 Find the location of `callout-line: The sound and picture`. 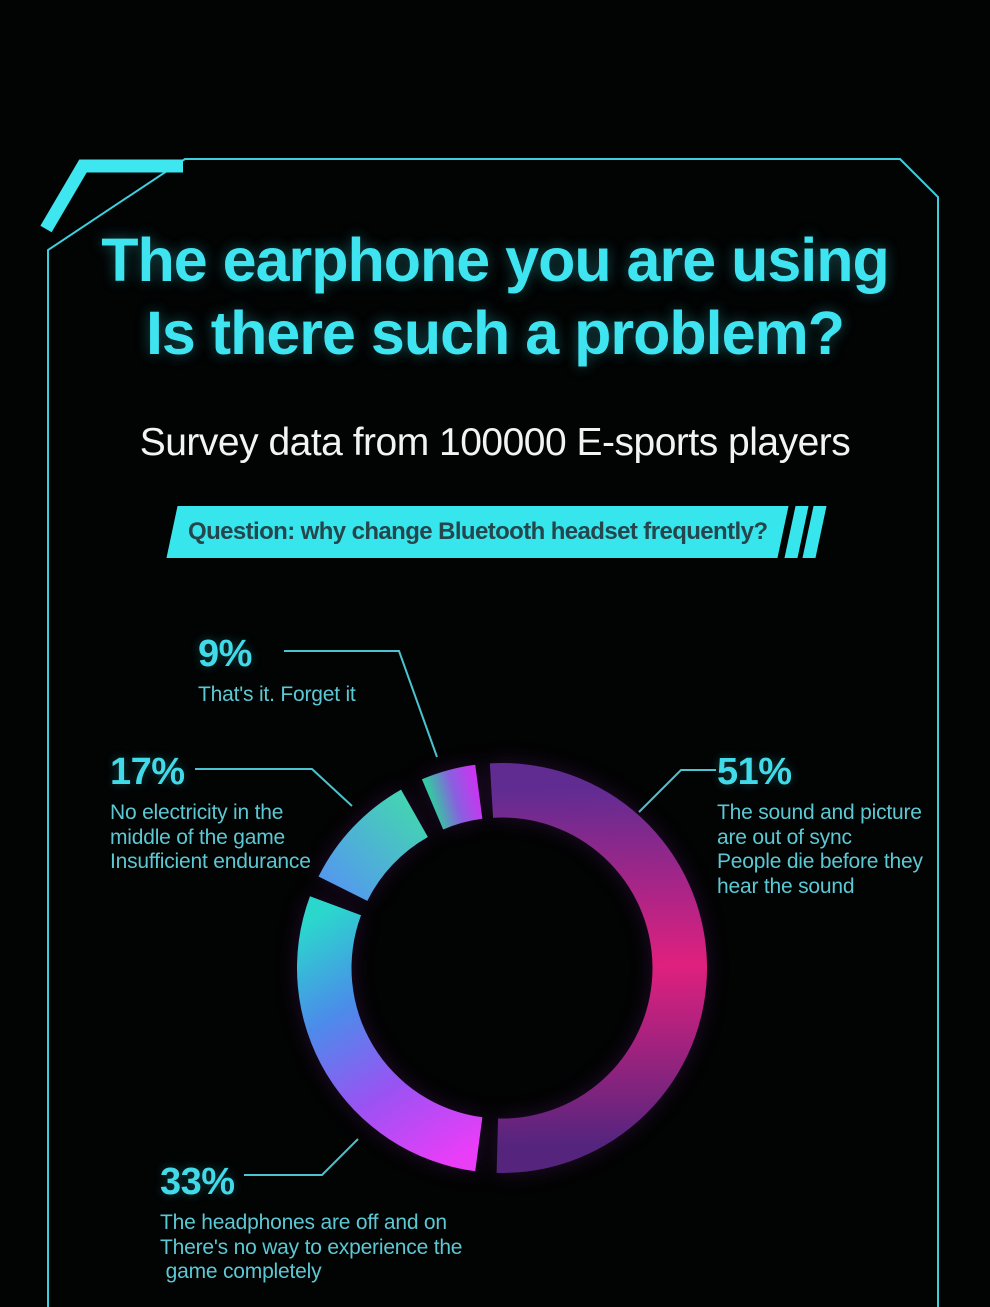

callout-line: The sound and picture is located at coordinates (819, 812).